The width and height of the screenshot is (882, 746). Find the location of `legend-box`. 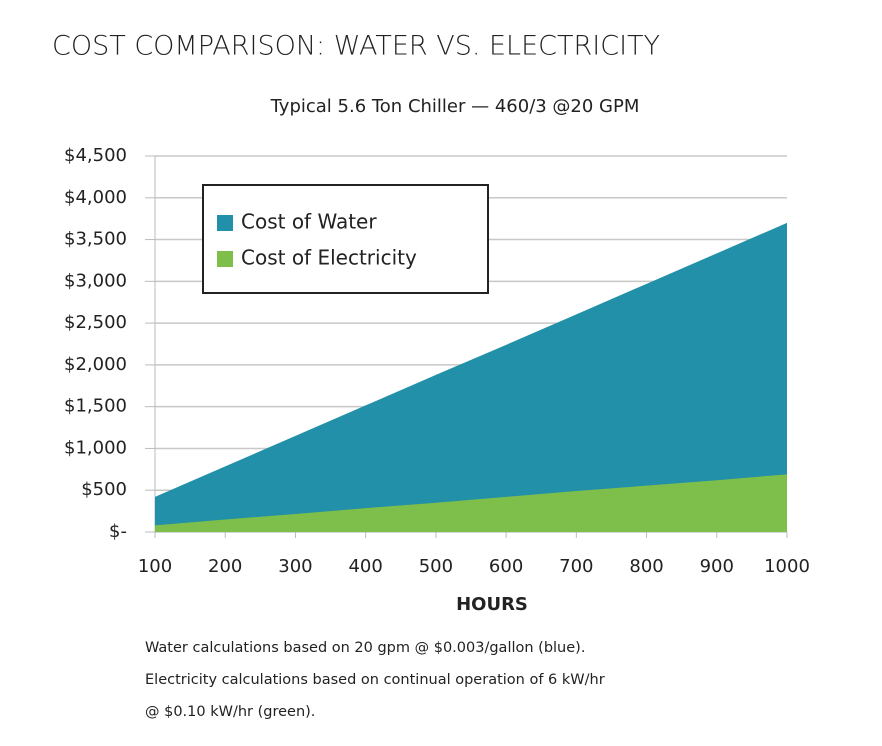

legend-box is located at coordinates (345, 239).